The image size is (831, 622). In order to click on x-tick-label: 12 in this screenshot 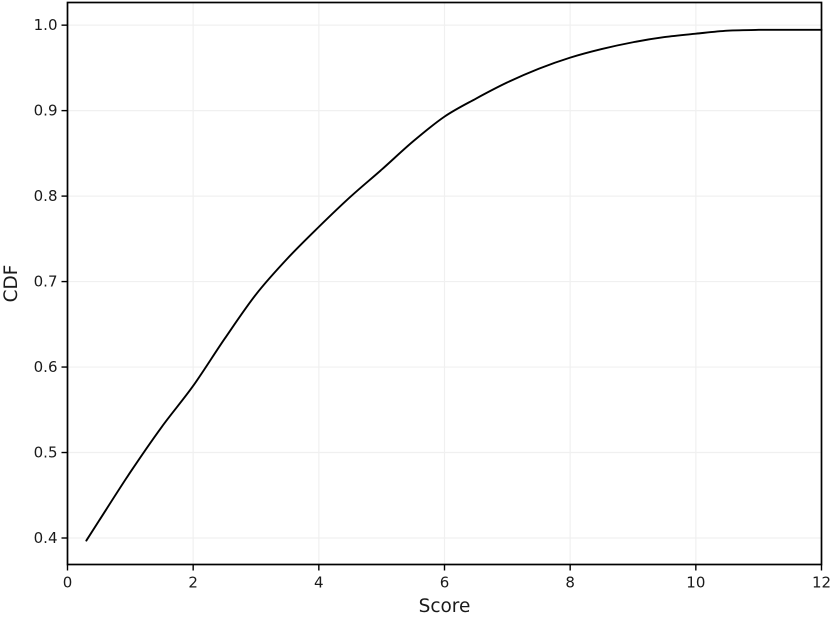, I will do `click(821, 583)`.